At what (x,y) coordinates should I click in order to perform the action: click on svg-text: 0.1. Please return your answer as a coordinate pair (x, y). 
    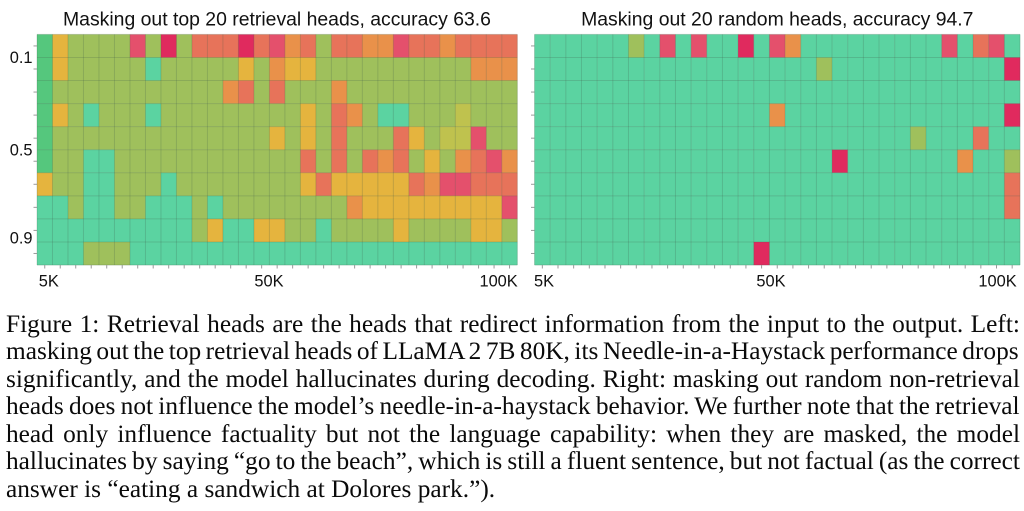
    Looking at the image, I should click on (21, 58).